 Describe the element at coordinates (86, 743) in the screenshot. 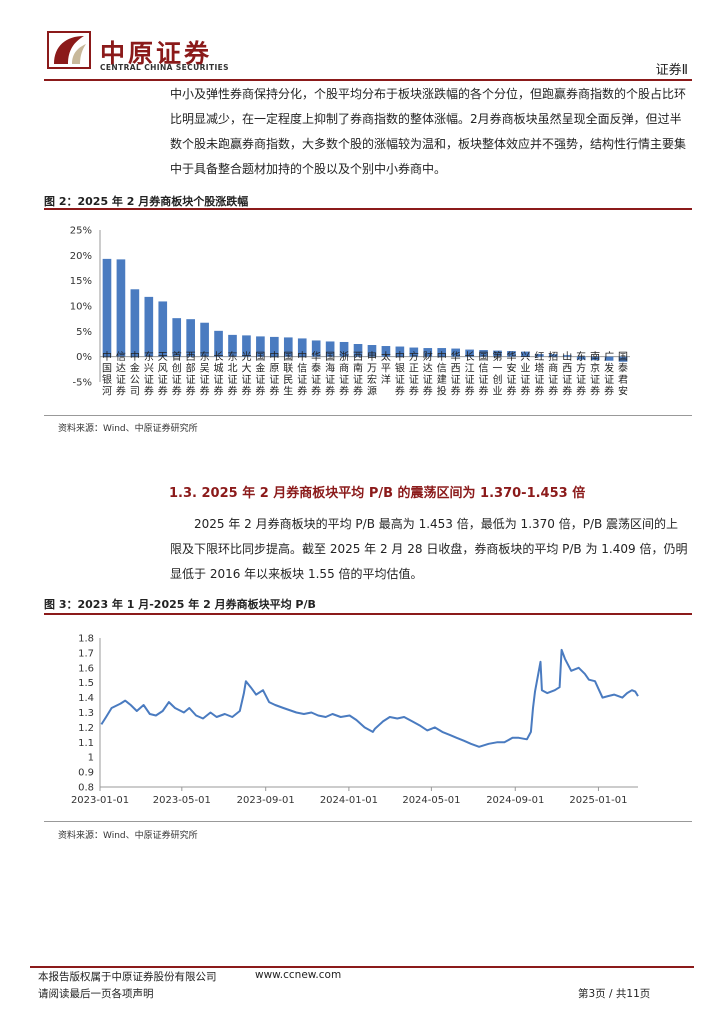

I see `line-y-tick-label: 1.1` at that location.